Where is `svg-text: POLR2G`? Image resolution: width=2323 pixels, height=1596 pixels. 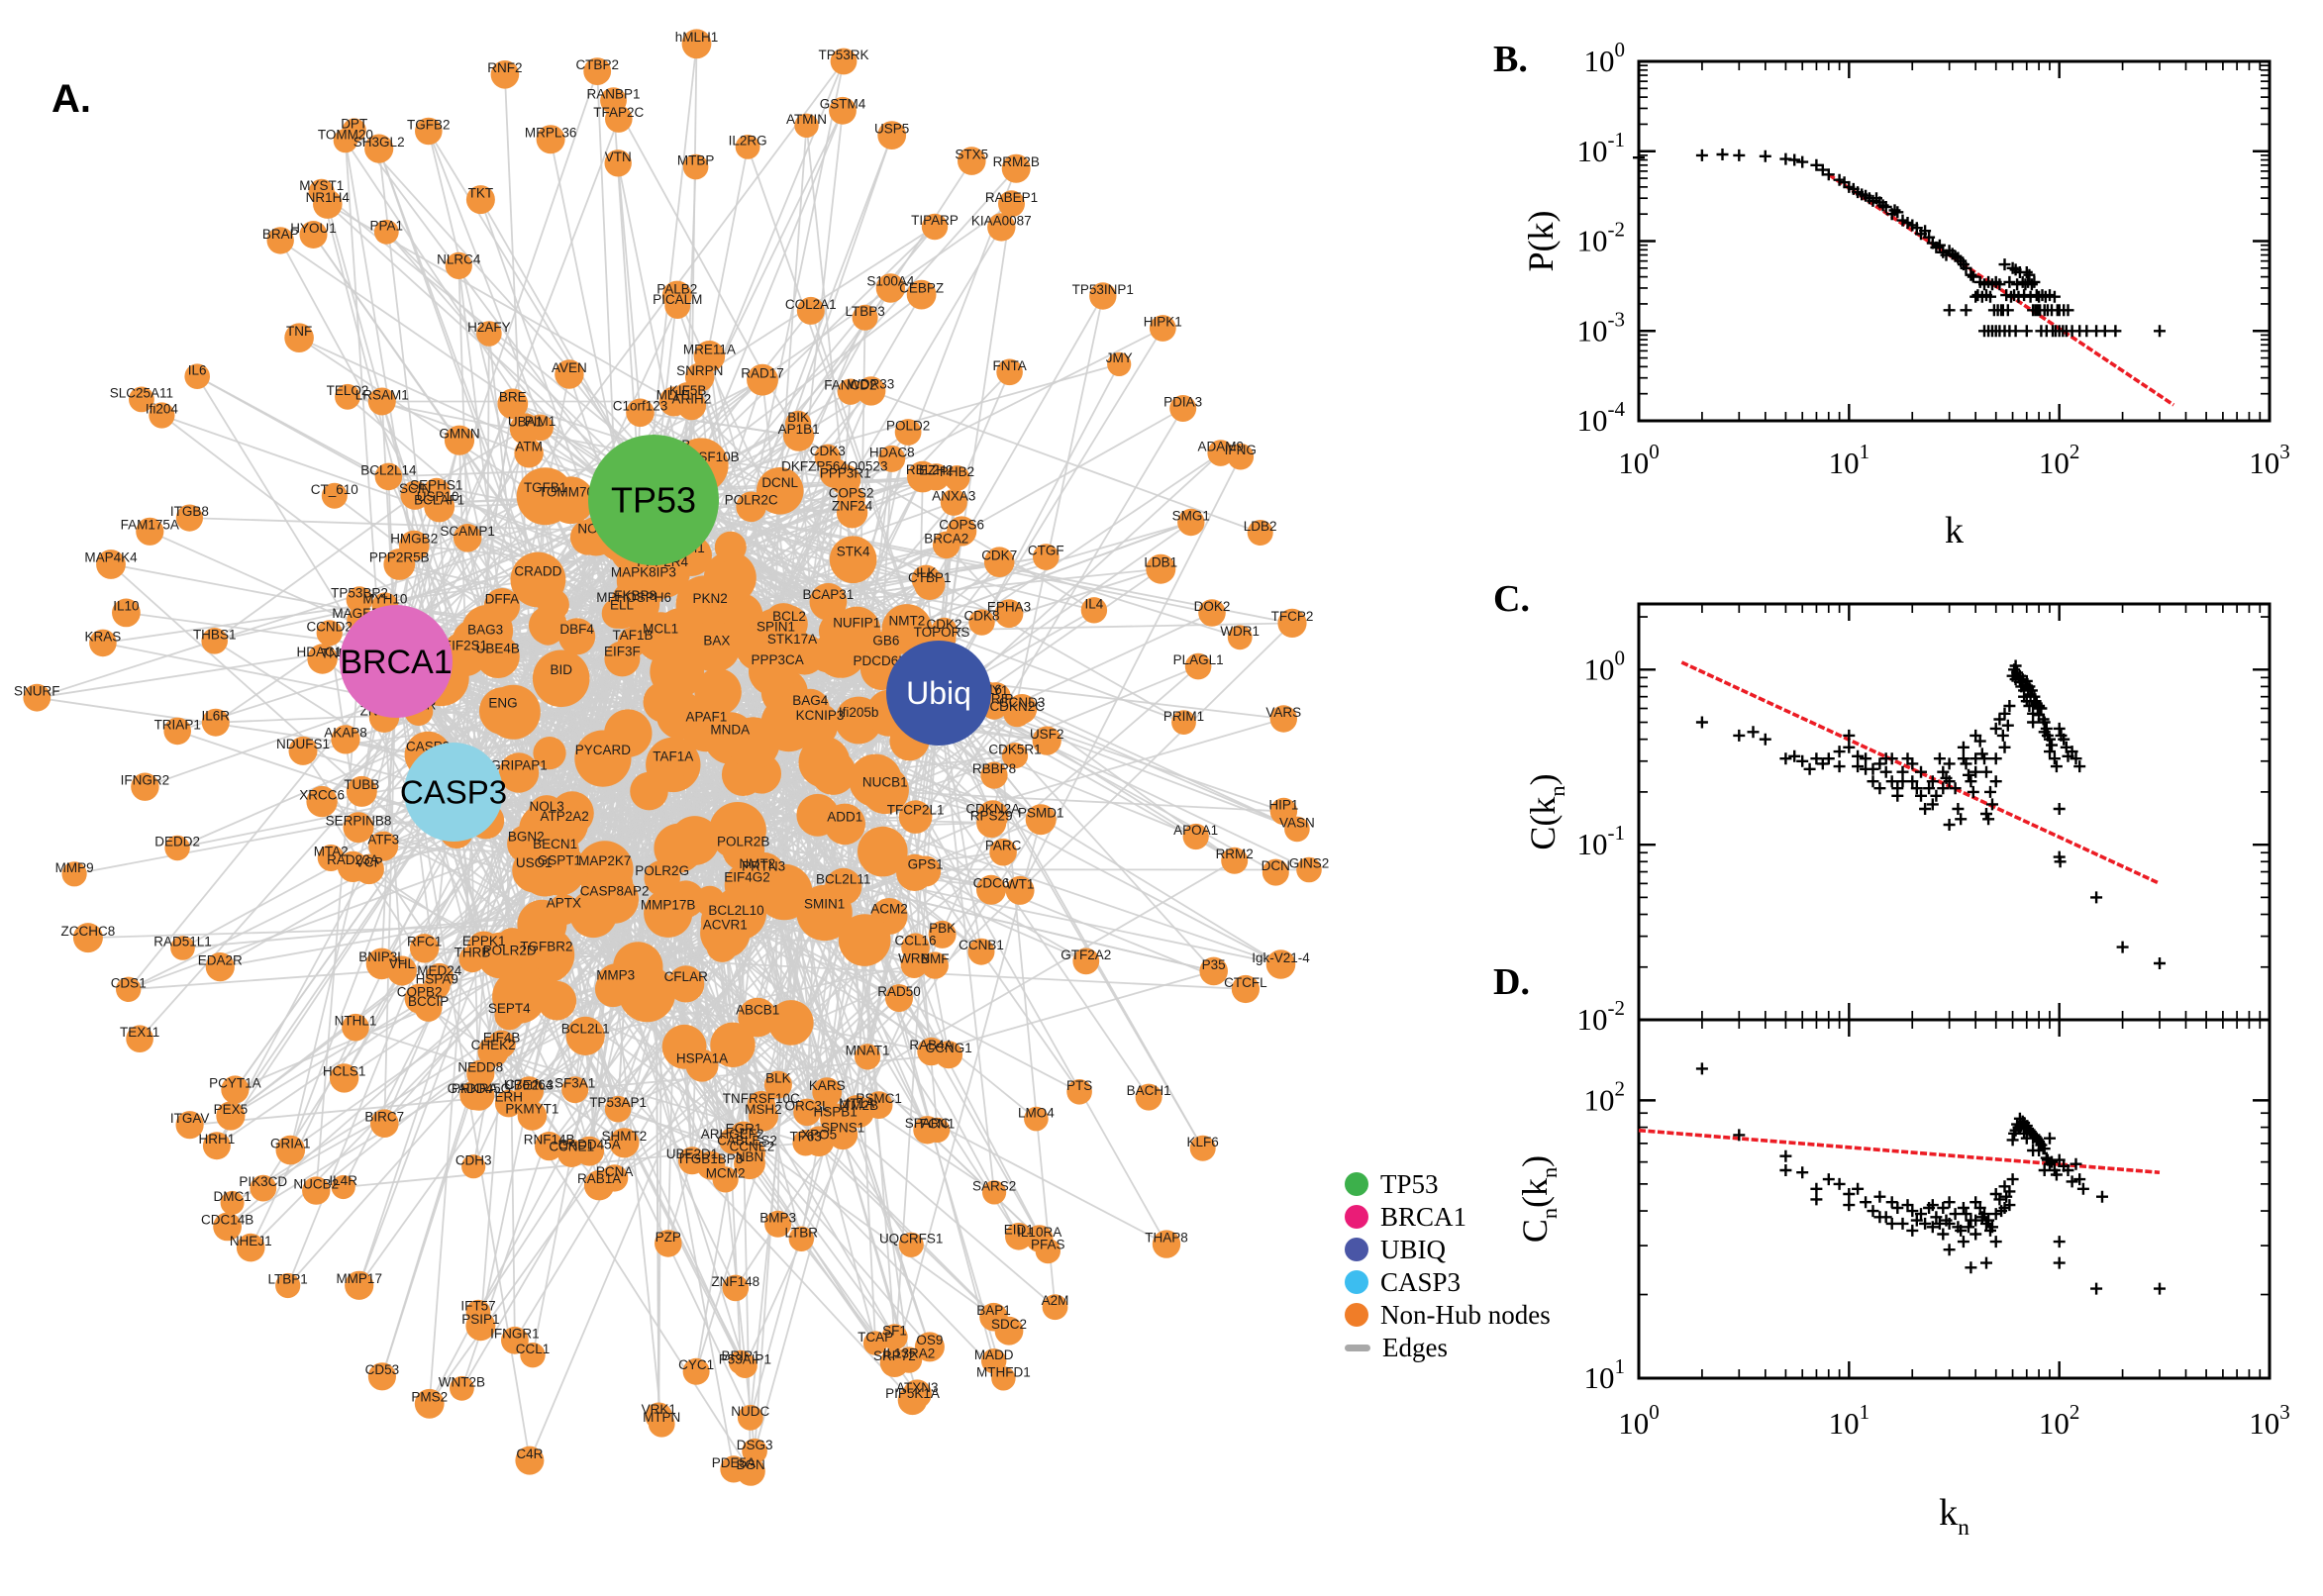 svg-text: POLR2G is located at coordinates (662, 870).